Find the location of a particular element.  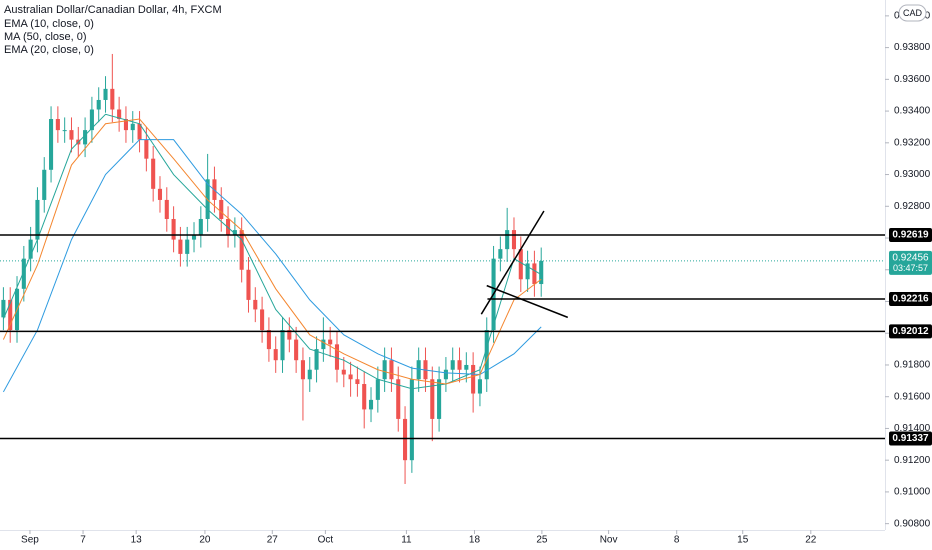

y-tick-label: 0.93000 is located at coordinates (912, 174).